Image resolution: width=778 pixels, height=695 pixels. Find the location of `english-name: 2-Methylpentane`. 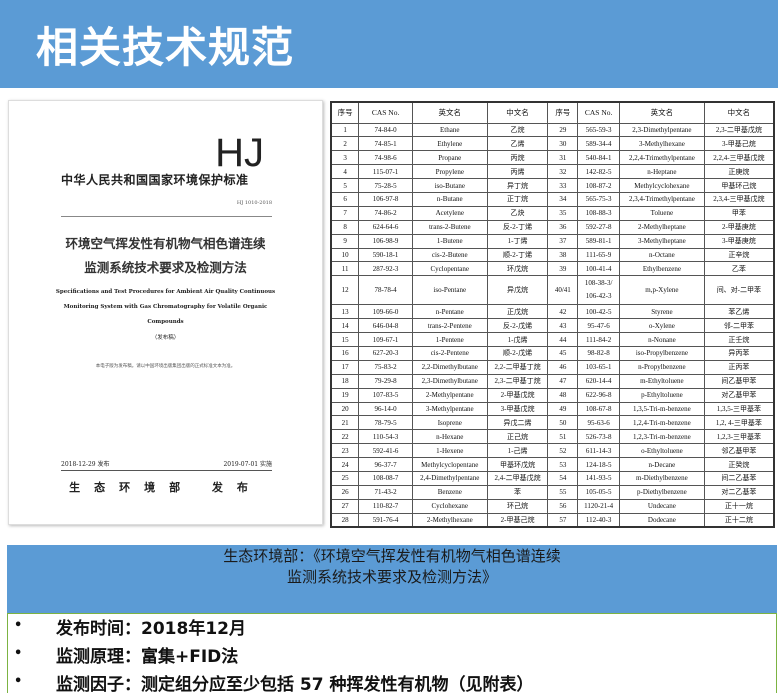

english-name: 2-Methylpentane is located at coordinates (449, 395).